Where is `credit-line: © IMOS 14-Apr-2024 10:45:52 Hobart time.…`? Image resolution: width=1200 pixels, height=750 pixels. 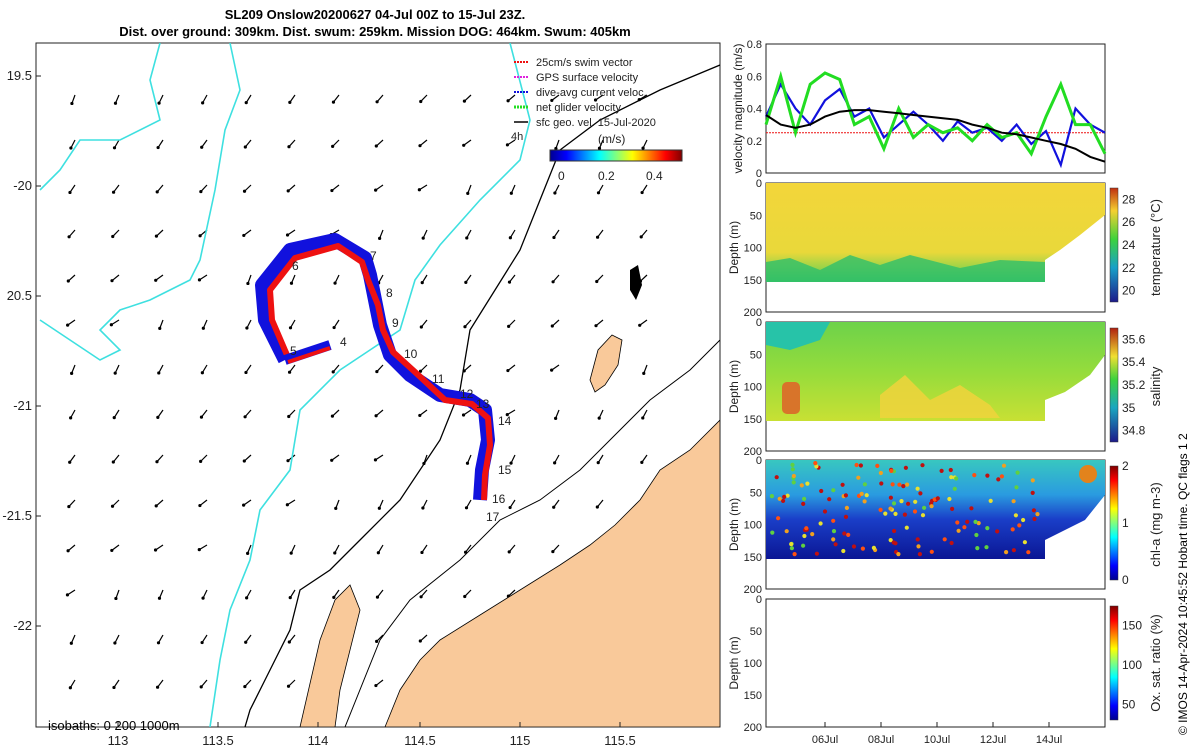
credit-line: © IMOS 14-Apr-2024 10:45:52 Hobart time.… is located at coordinates (1183, 584).